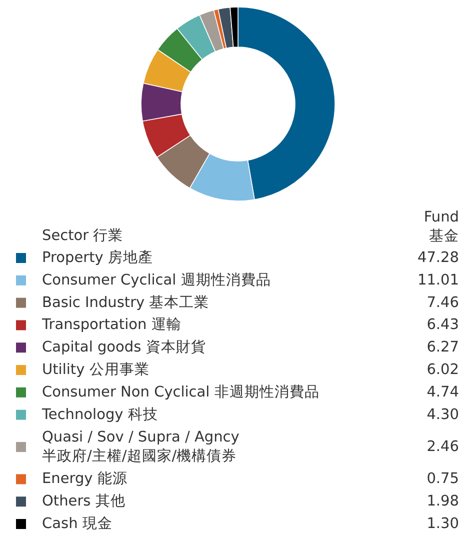 Image resolution: width=474 pixels, height=533 pixels. Describe the element at coordinates (97, 257) in the screenshot. I see `legend-label: Property 房地產` at that location.